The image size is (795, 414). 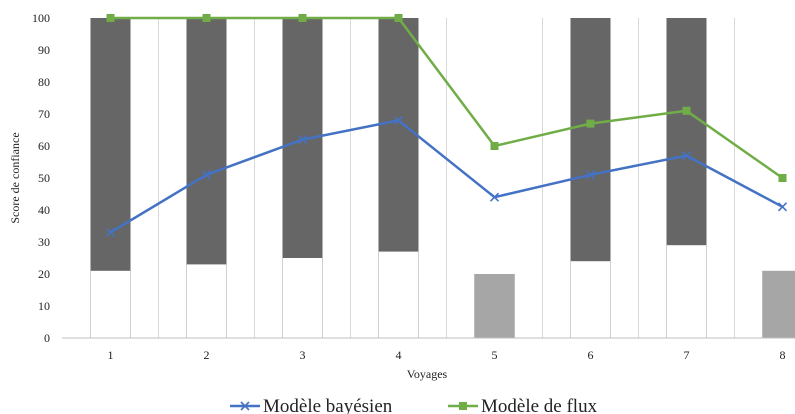 I want to click on y-tick-20: 20, so click(x=44, y=274).